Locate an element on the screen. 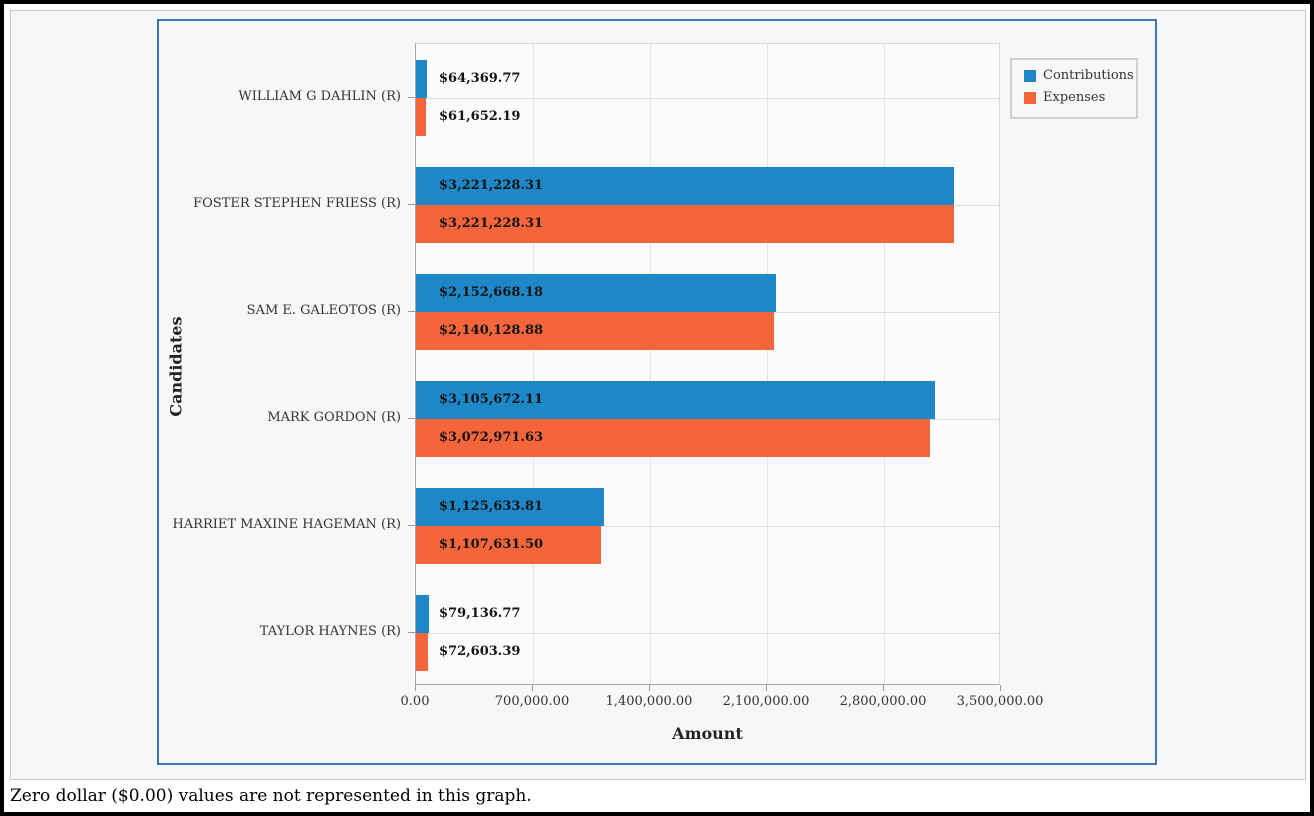 The image size is (1314, 816). x-axis-title: Amount is located at coordinates (707, 733).